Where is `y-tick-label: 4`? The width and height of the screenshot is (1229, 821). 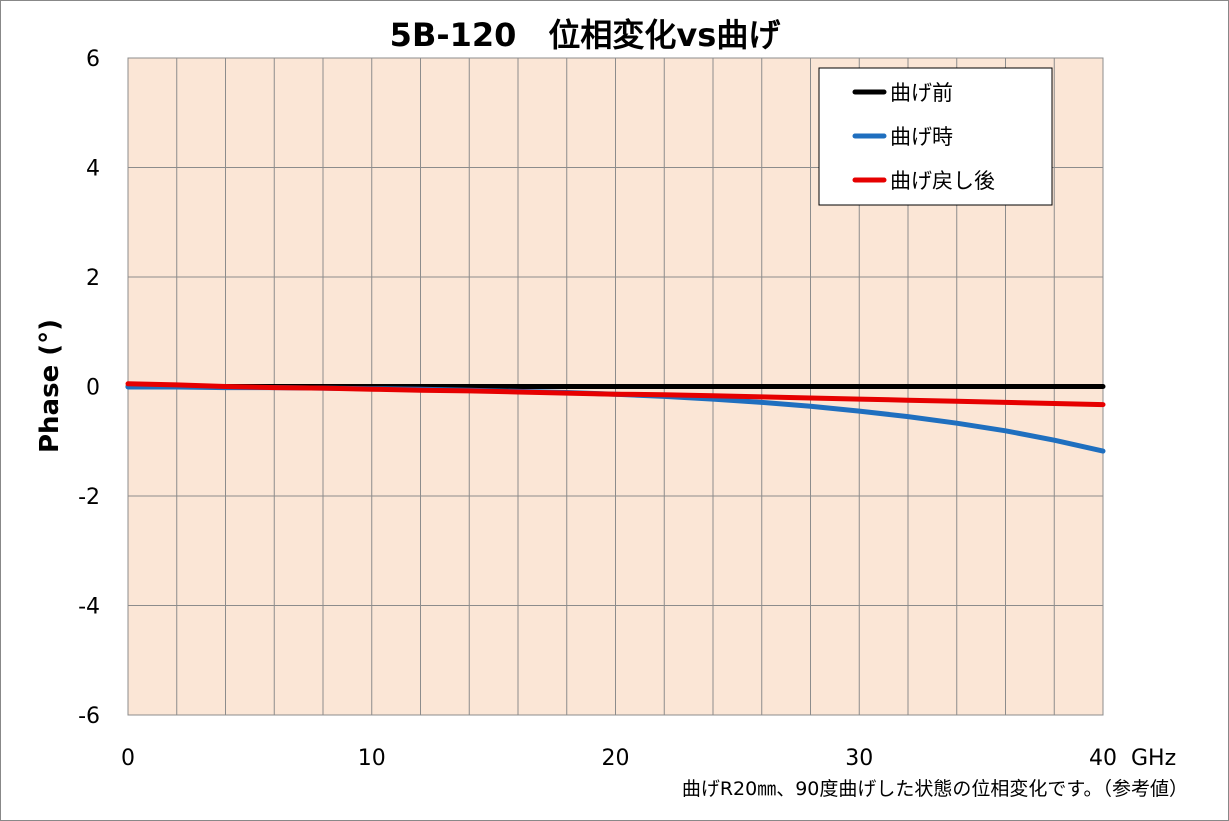
y-tick-label: 4 is located at coordinates (93, 169).